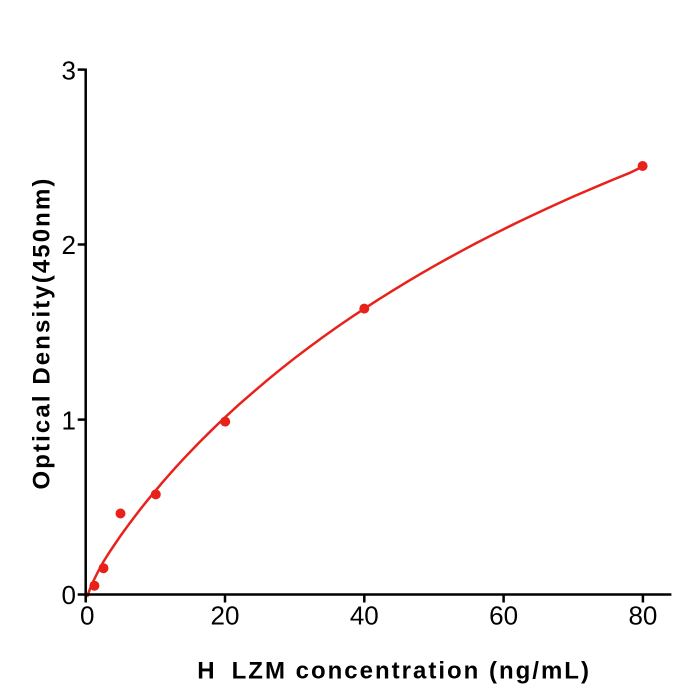 The image size is (700, 700). Describe the element at coordinates (642, 616) in the screenshot. I see `svg-text: 80` at that location.